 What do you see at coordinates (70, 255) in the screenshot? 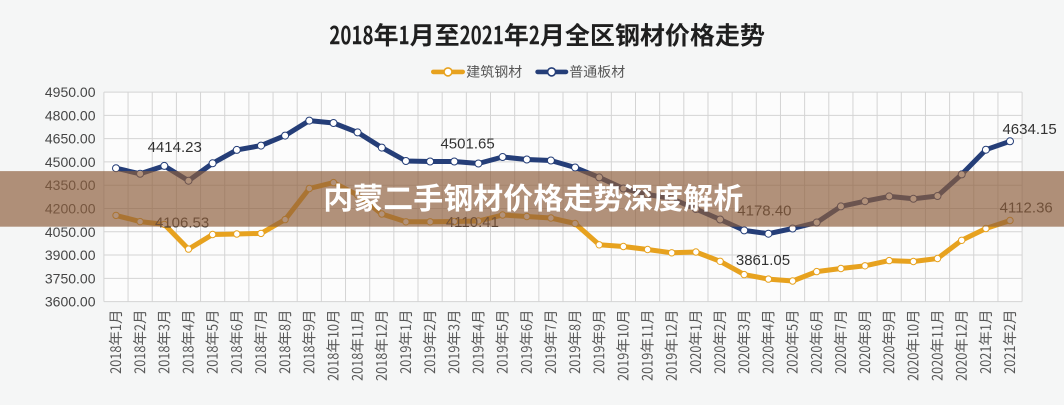
I see `svg-text: 3900.00` at bounding box center [70, 255].